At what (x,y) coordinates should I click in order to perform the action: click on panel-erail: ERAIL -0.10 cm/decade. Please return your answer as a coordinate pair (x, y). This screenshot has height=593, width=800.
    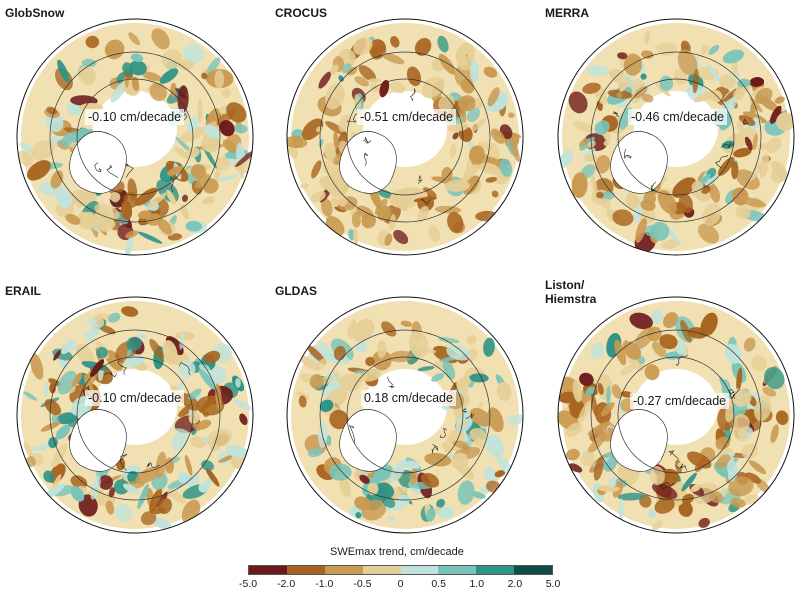
    Looking at the image, I should click on (135, 410).